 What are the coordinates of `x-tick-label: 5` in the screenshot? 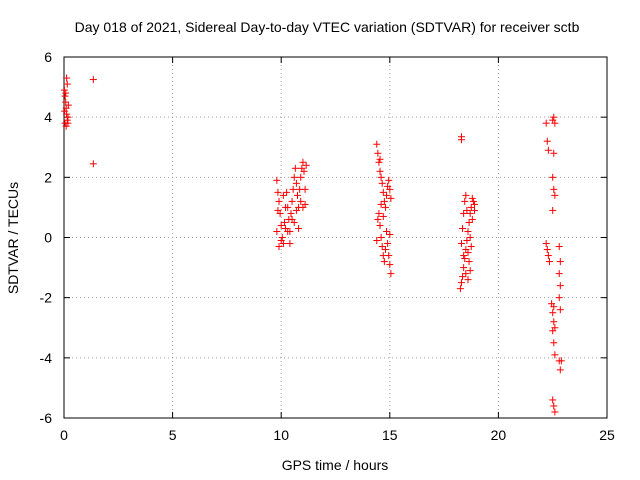 It's located at (173, 435).